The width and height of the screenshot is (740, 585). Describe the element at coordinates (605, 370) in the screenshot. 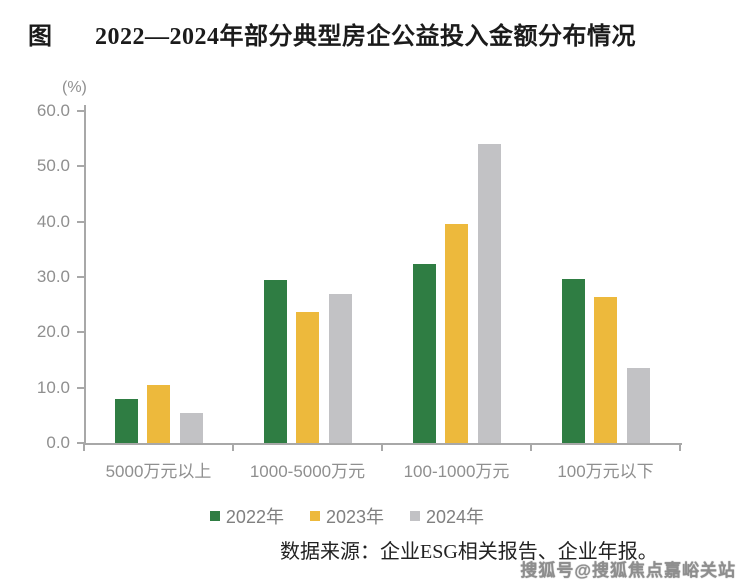

I see `bar-2023年-100万元以下` at that location.